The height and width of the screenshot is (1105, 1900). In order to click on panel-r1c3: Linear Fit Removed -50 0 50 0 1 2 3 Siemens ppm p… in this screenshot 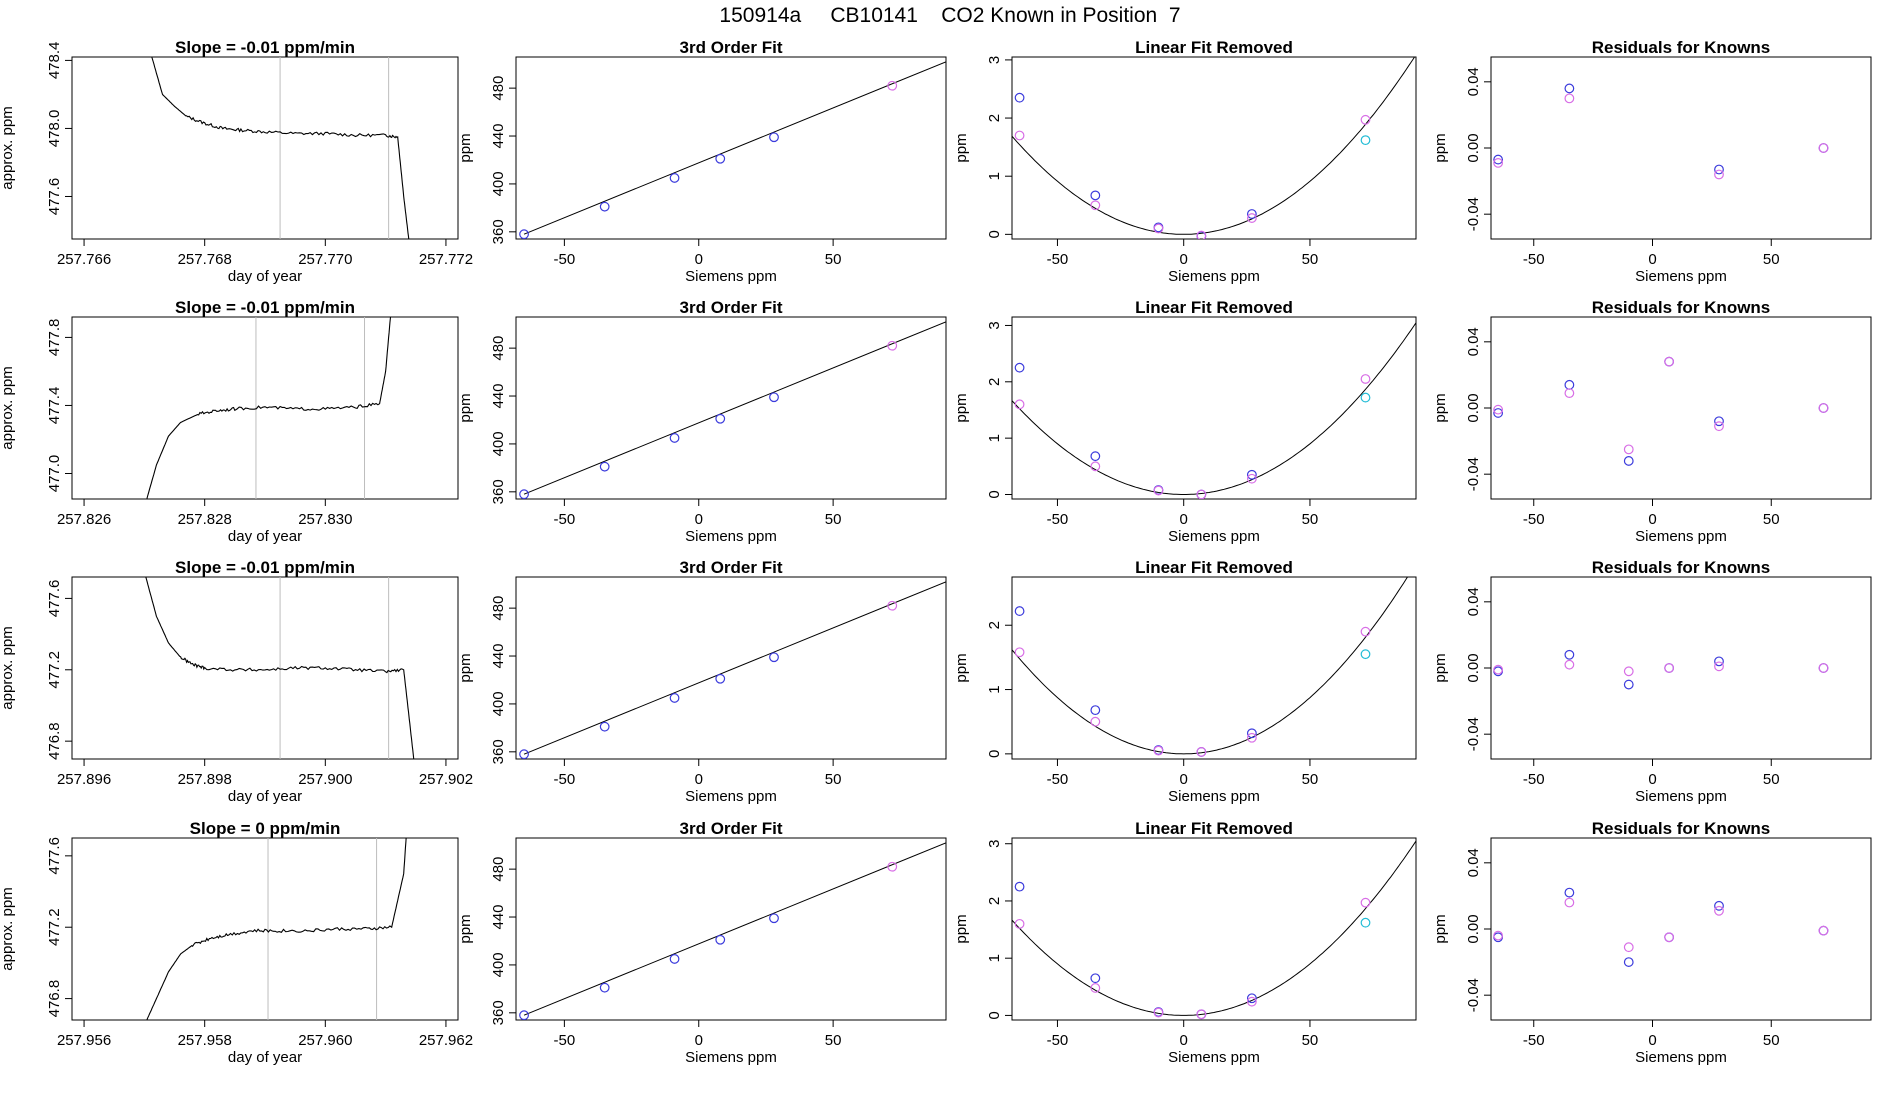, I will do `click(1185, 161)`.